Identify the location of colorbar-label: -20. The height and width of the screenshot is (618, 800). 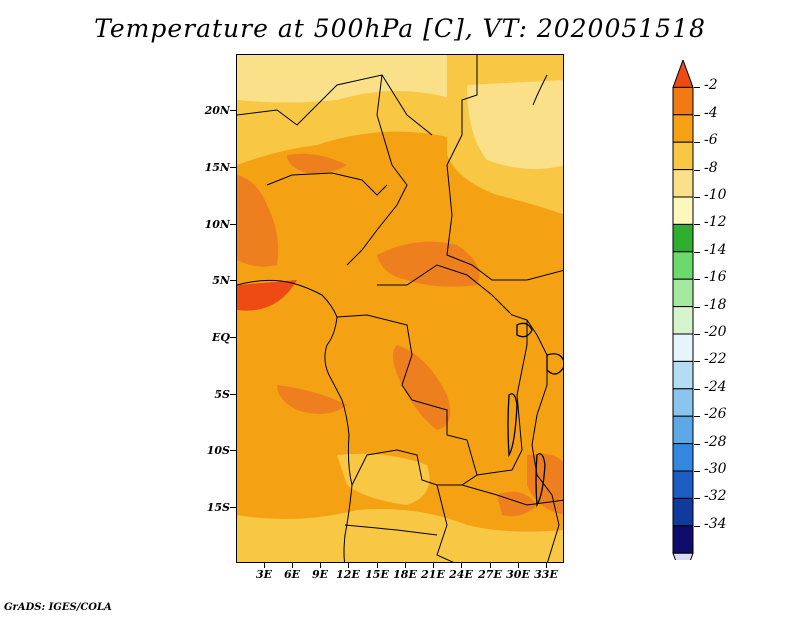
(715, 332).